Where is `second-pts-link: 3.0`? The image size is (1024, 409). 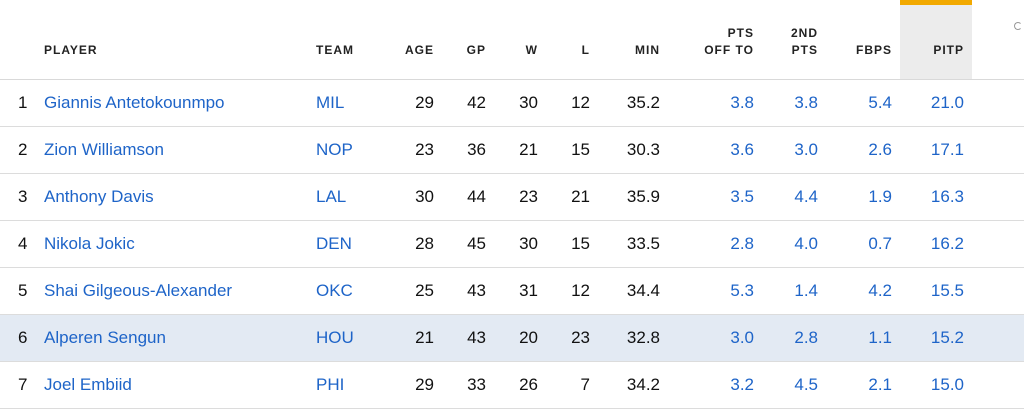 second-pts-link: 3.0 is located at coordinates (806, 149).